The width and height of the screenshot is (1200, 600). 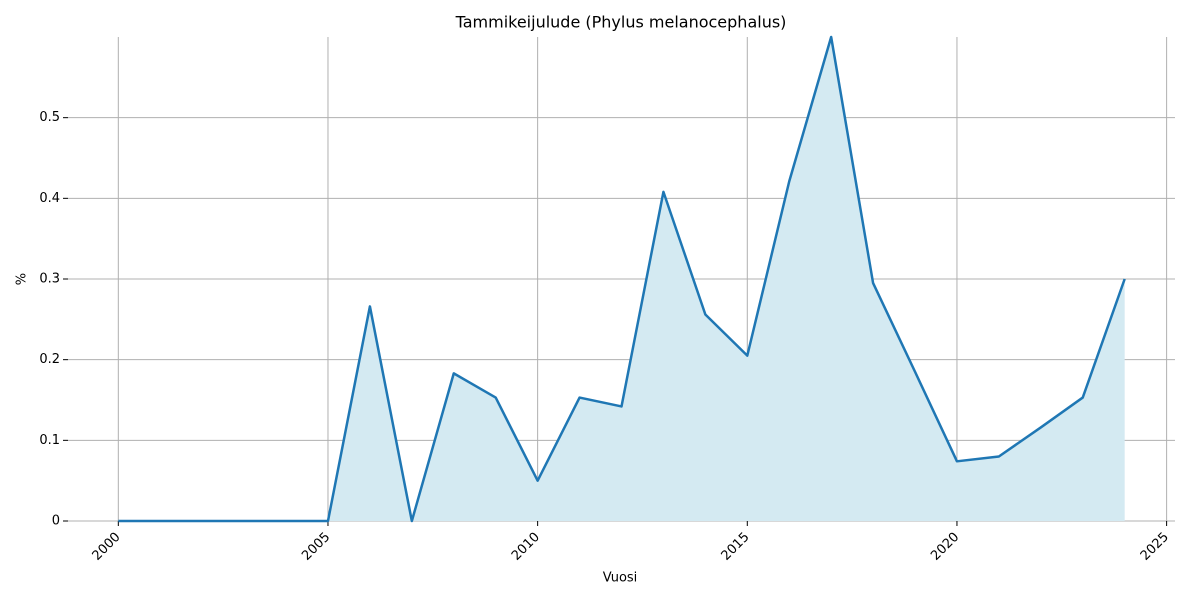 What do you see at coordinates (107, 547) in the screenshot?
I see `x-tick-label: 2000` at bounding box center [107, 547].